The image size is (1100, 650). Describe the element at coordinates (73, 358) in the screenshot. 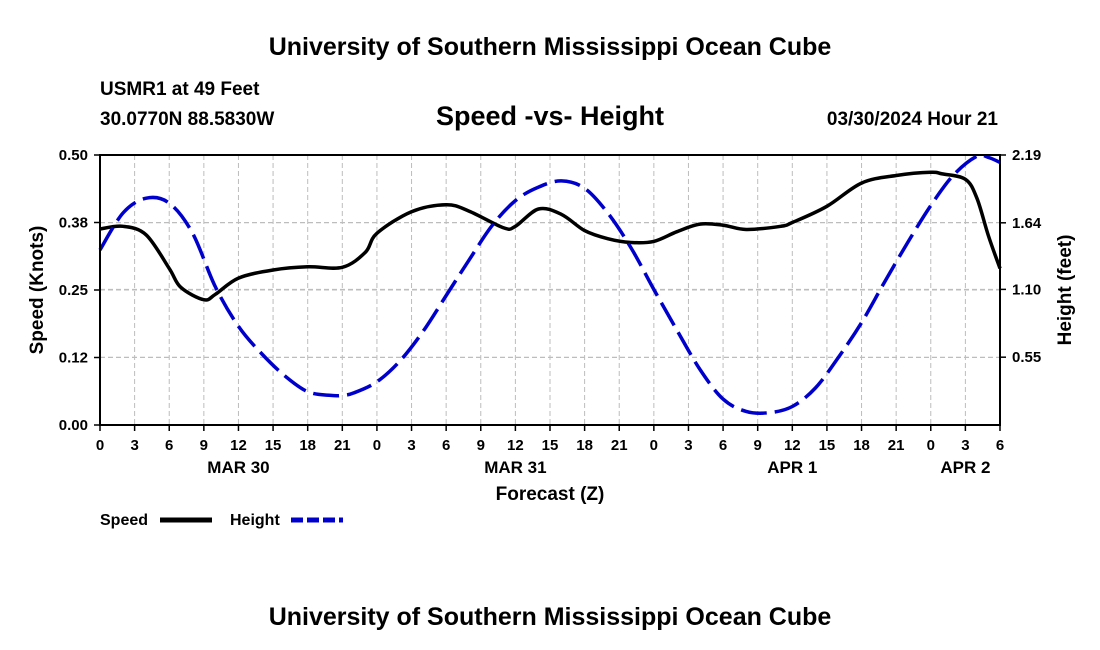

I see `y-left-tick-label: 0.12` at that location.